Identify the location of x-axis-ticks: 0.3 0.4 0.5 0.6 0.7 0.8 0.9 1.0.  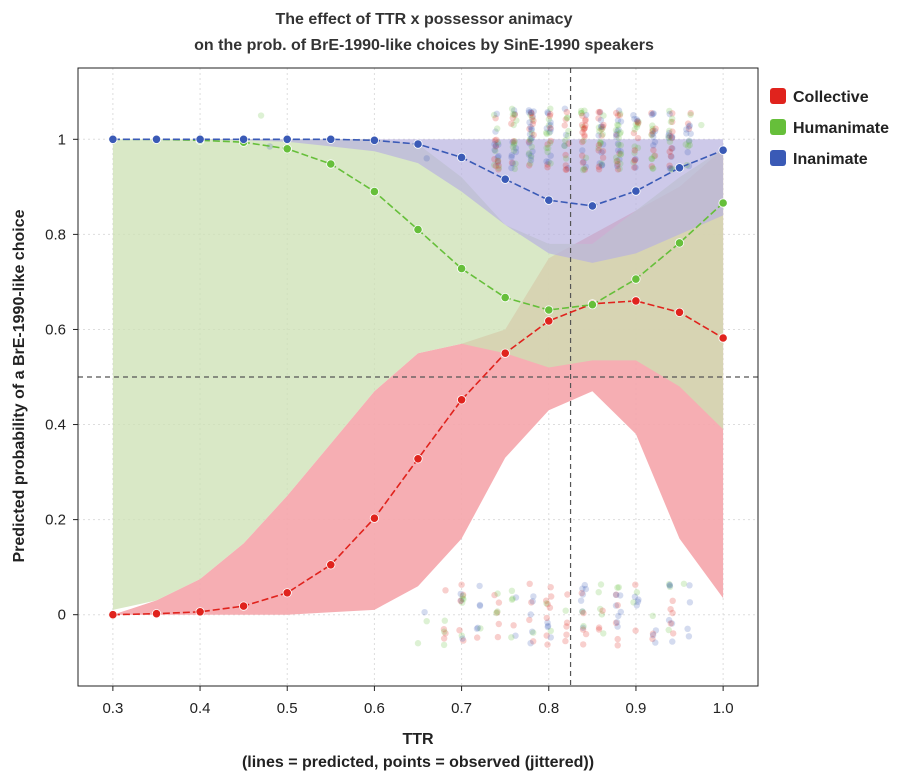
(418, 701).